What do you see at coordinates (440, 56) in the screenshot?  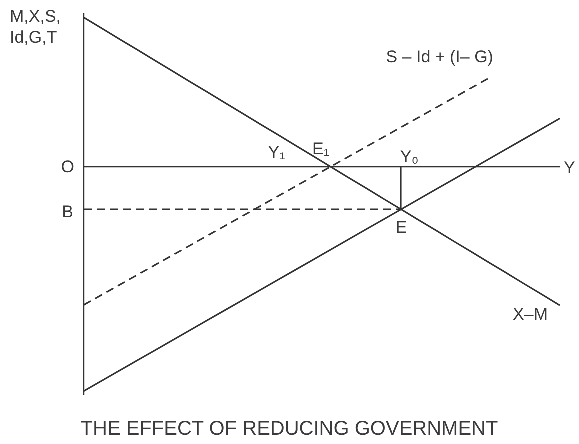 I see `series-label: S – Id + (I– G)` at bounding box center [440, 56].